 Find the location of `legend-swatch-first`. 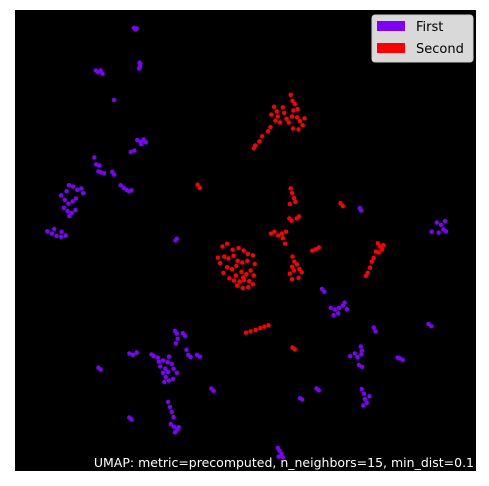

legend-swatch-first is located at coordinates (391, 26).